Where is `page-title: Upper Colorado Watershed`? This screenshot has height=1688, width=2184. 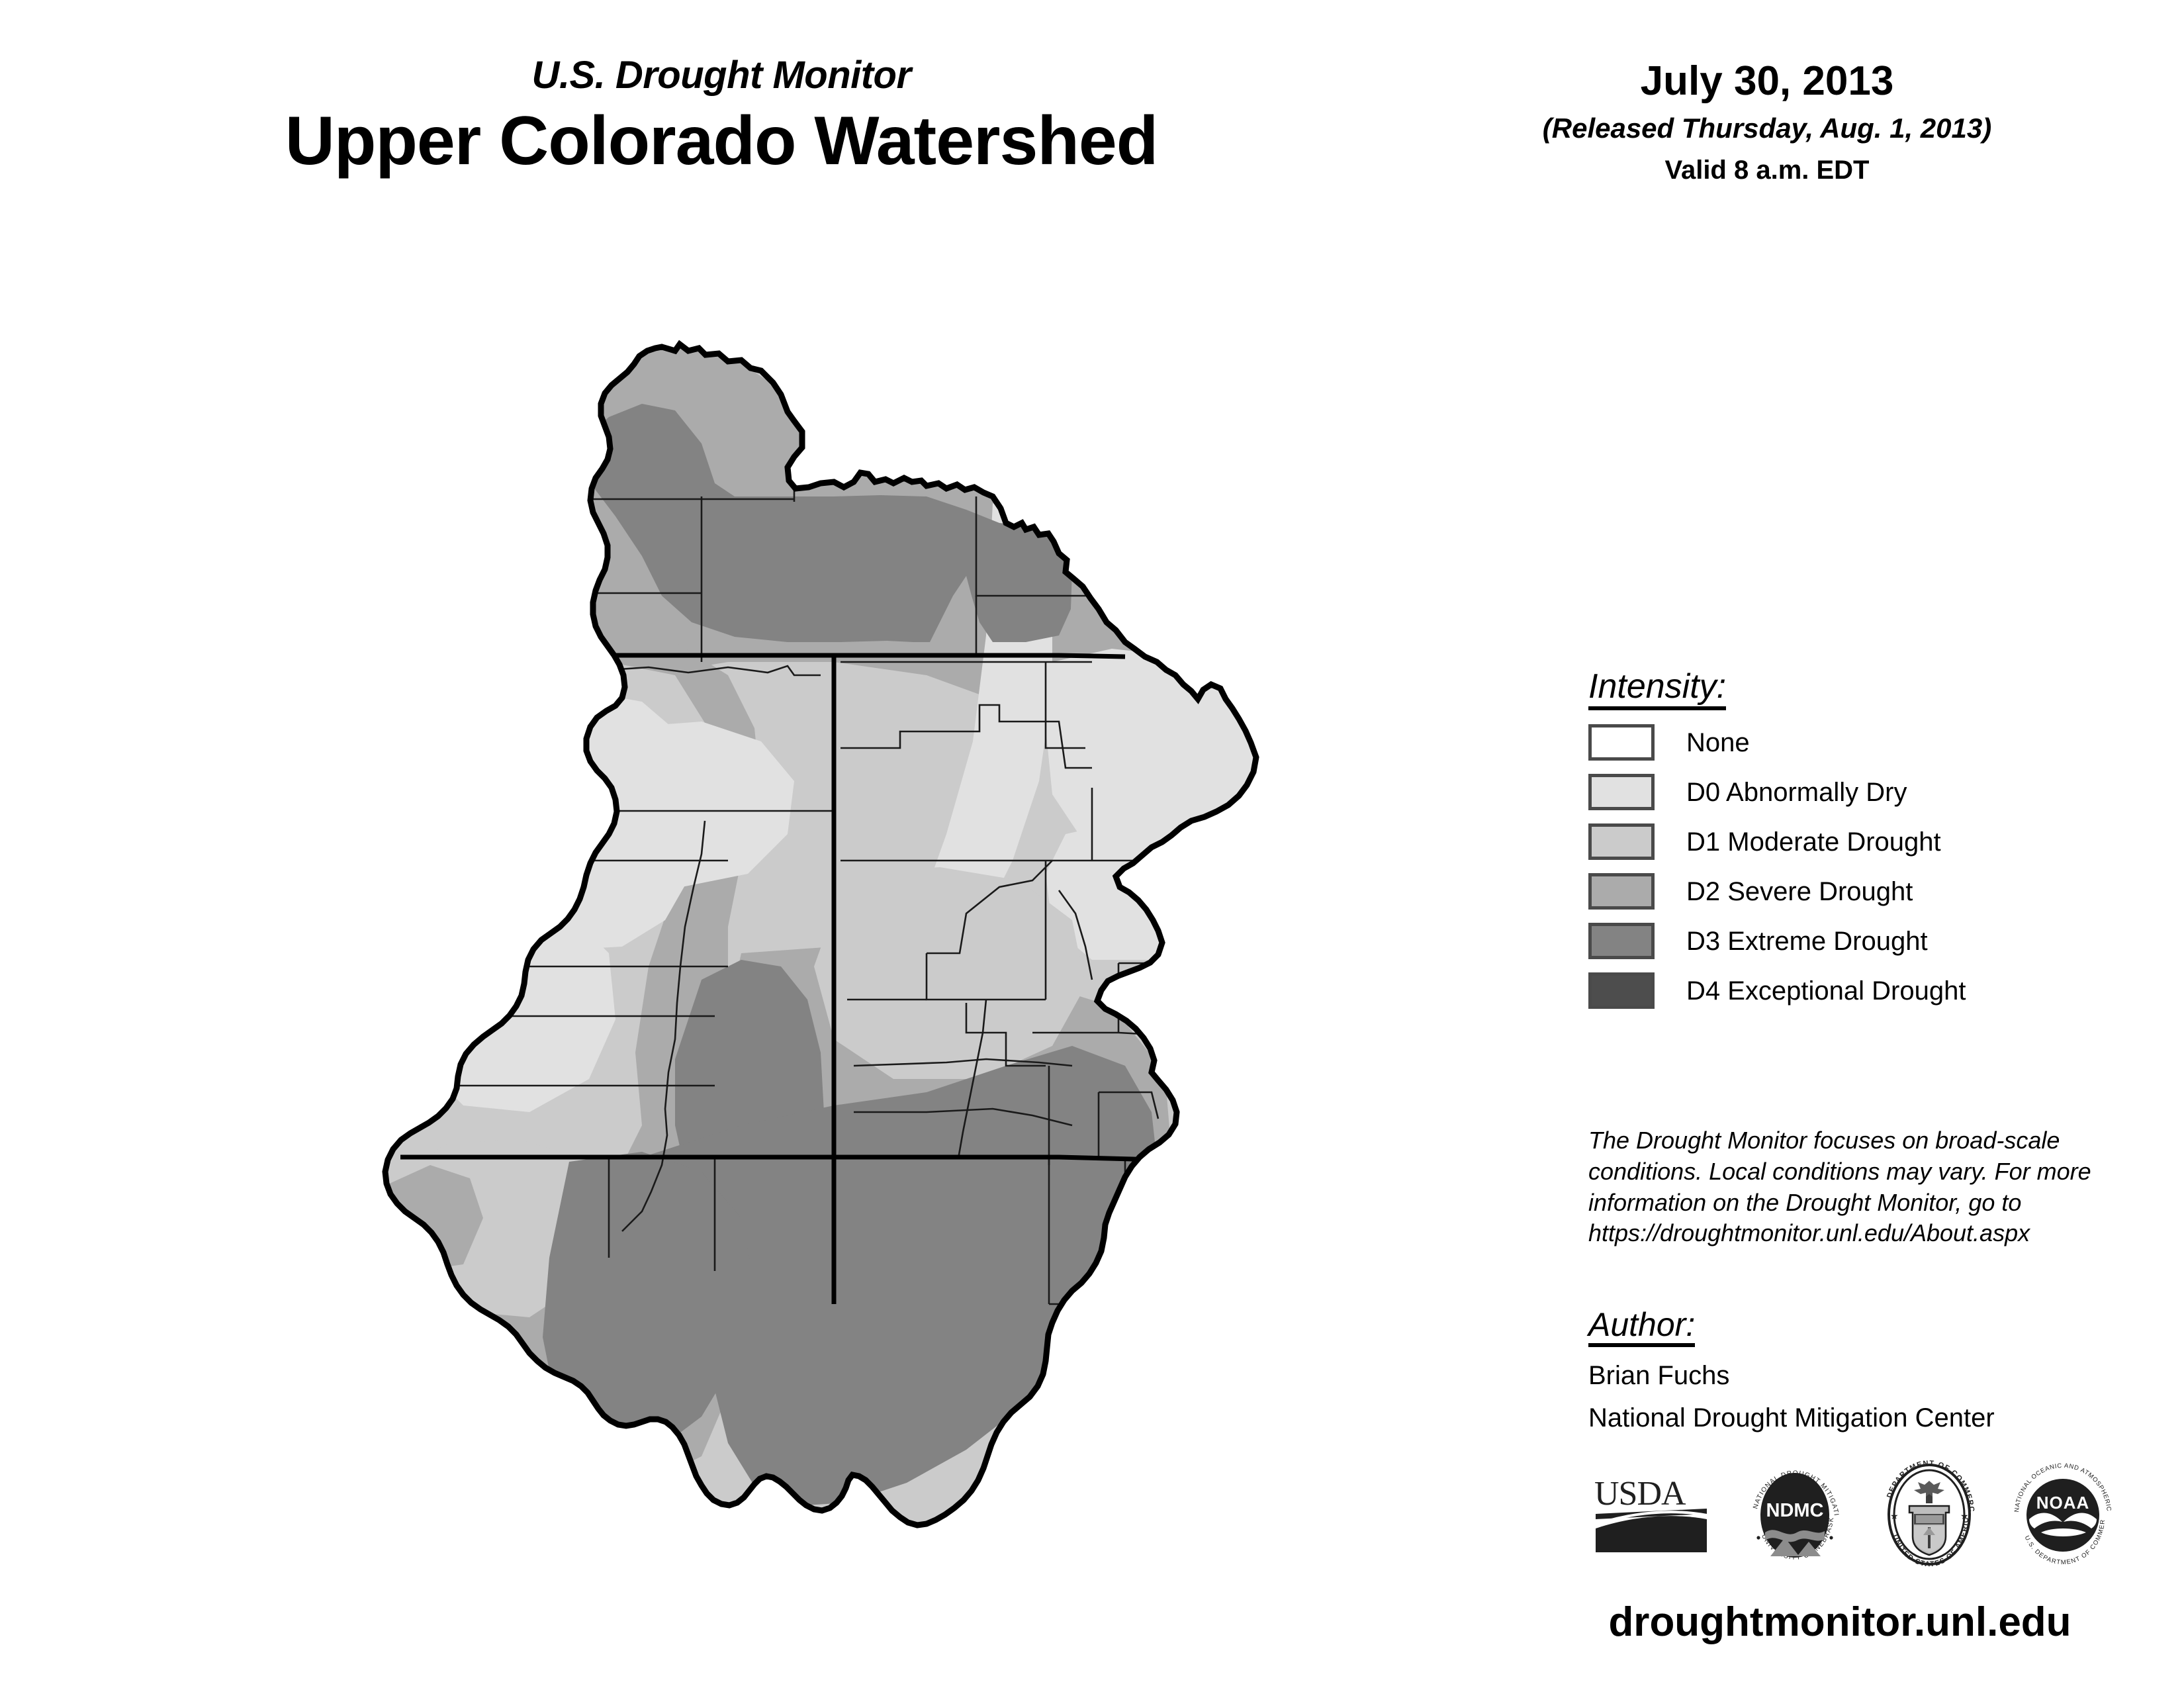
page-title: Upper Colorado Watershed is located at coordinates (722, 141).